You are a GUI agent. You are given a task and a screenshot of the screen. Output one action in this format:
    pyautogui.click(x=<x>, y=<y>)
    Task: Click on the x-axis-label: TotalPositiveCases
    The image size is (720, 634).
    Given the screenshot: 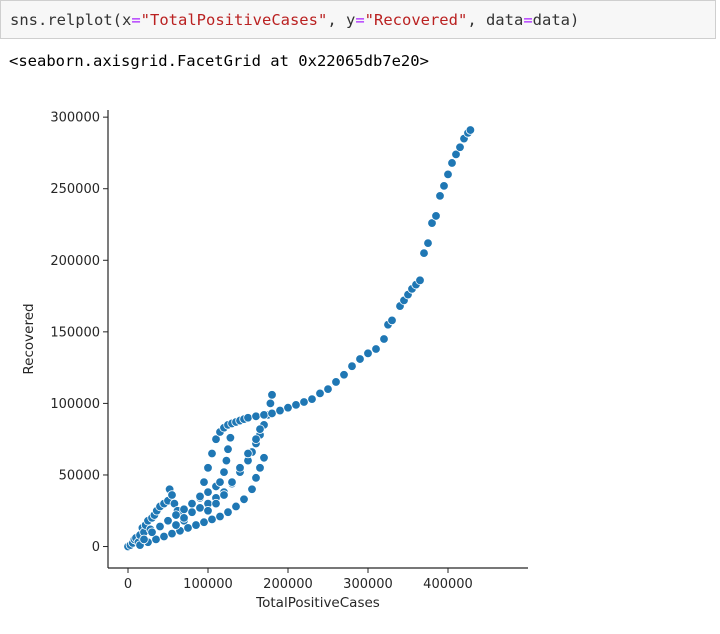 What is the action you would take?
    pyautogui.click(x=317, y=603)
    